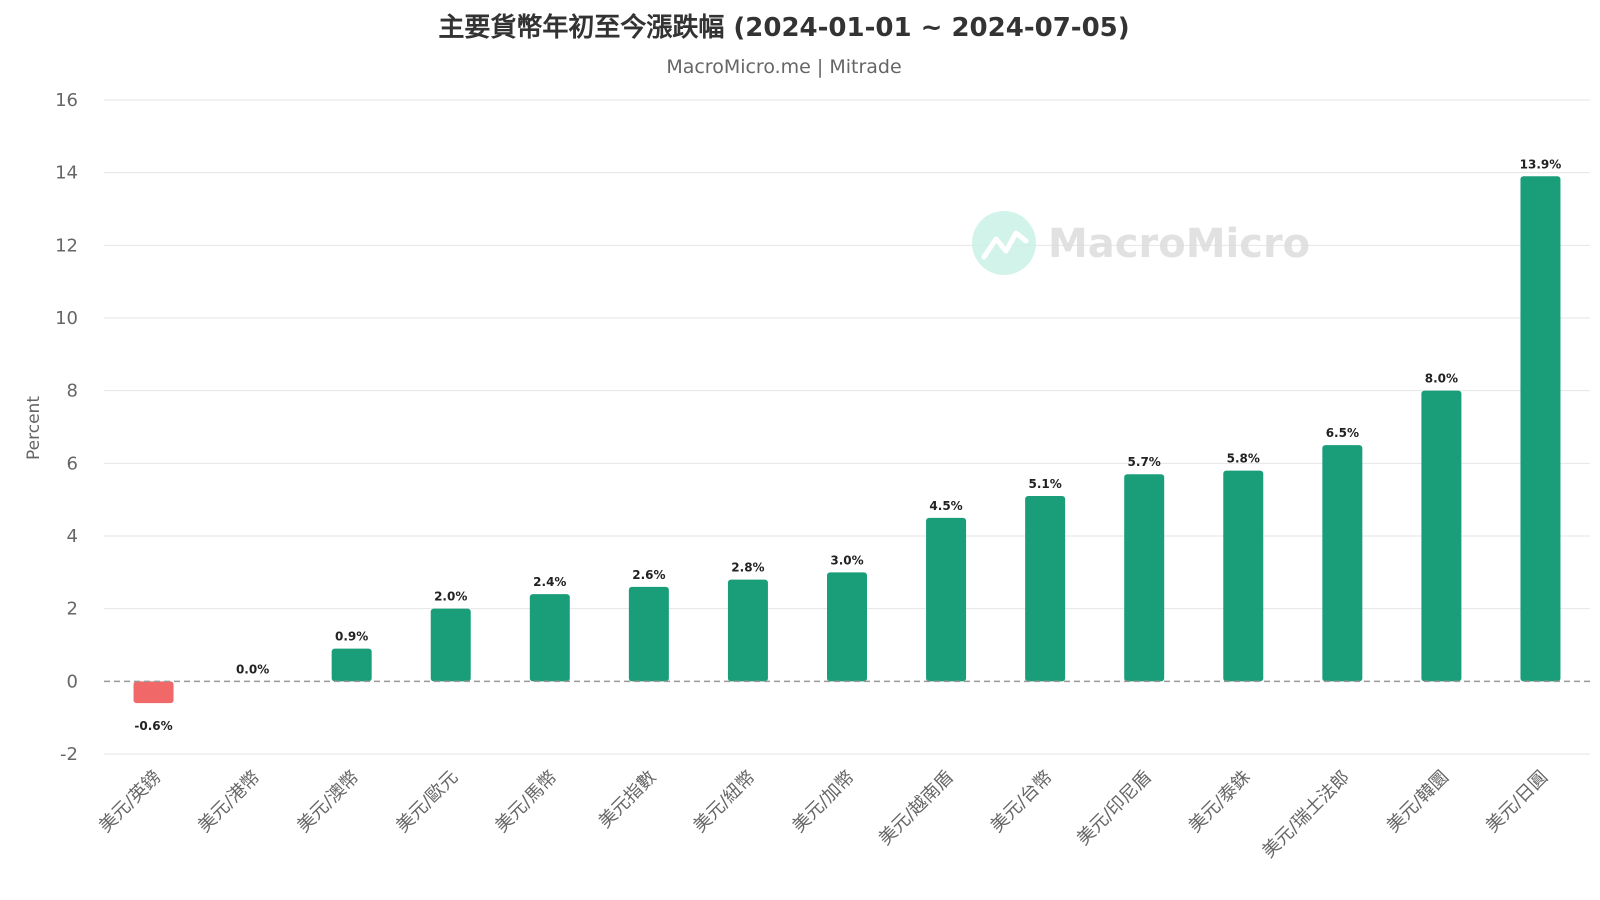 The image size is (1600, 900). Describe the element at coordinates (526, 802) in the screenshot. I see `x-tick-label: 美元/馬幣` at that location.